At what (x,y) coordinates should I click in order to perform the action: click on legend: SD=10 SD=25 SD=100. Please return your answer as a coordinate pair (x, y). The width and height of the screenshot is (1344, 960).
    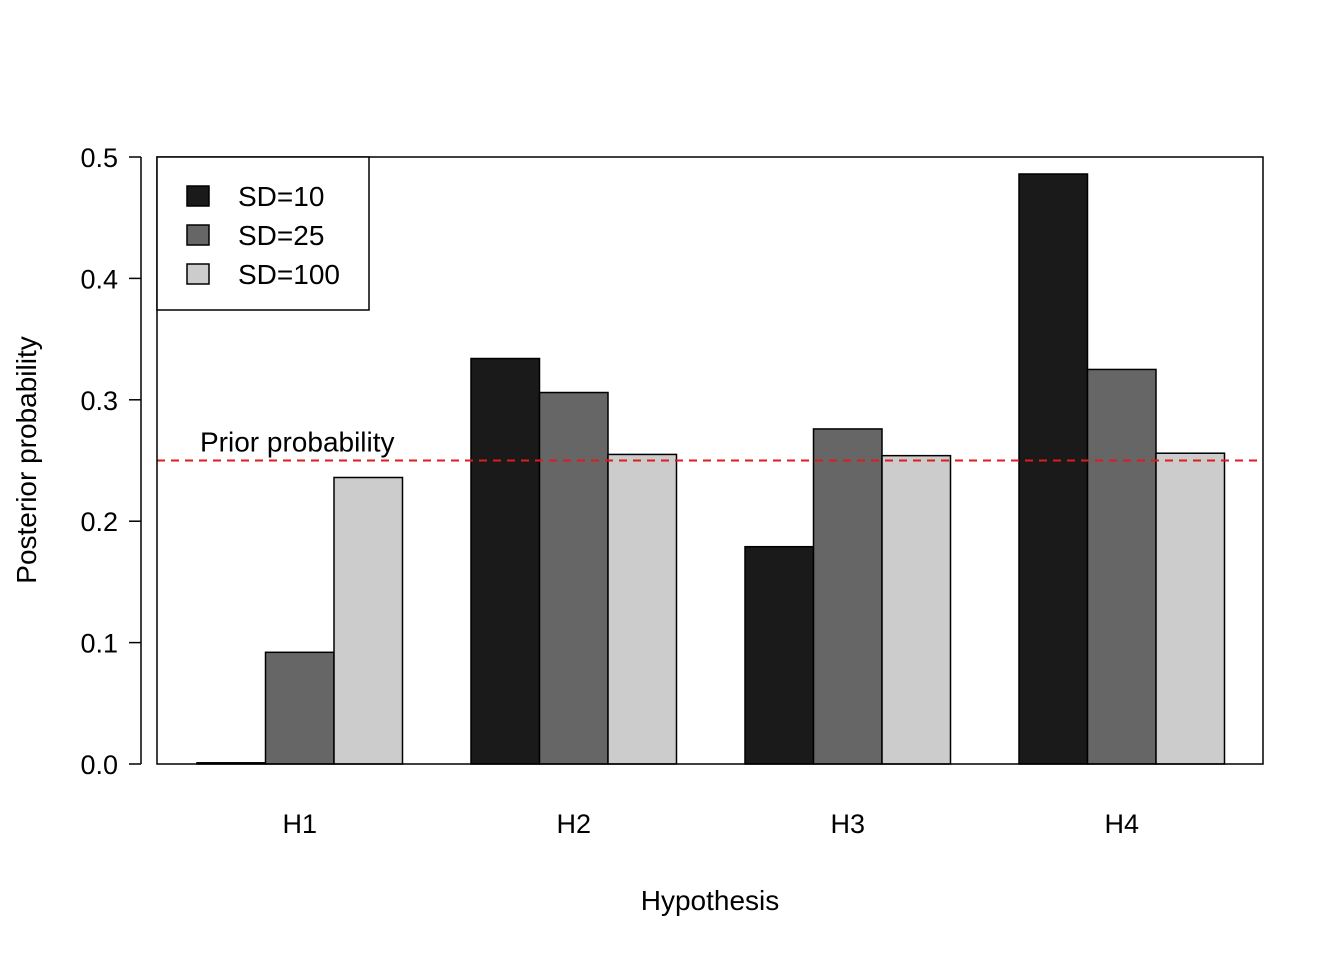
    Looking at the image, I should click on (263, 233).